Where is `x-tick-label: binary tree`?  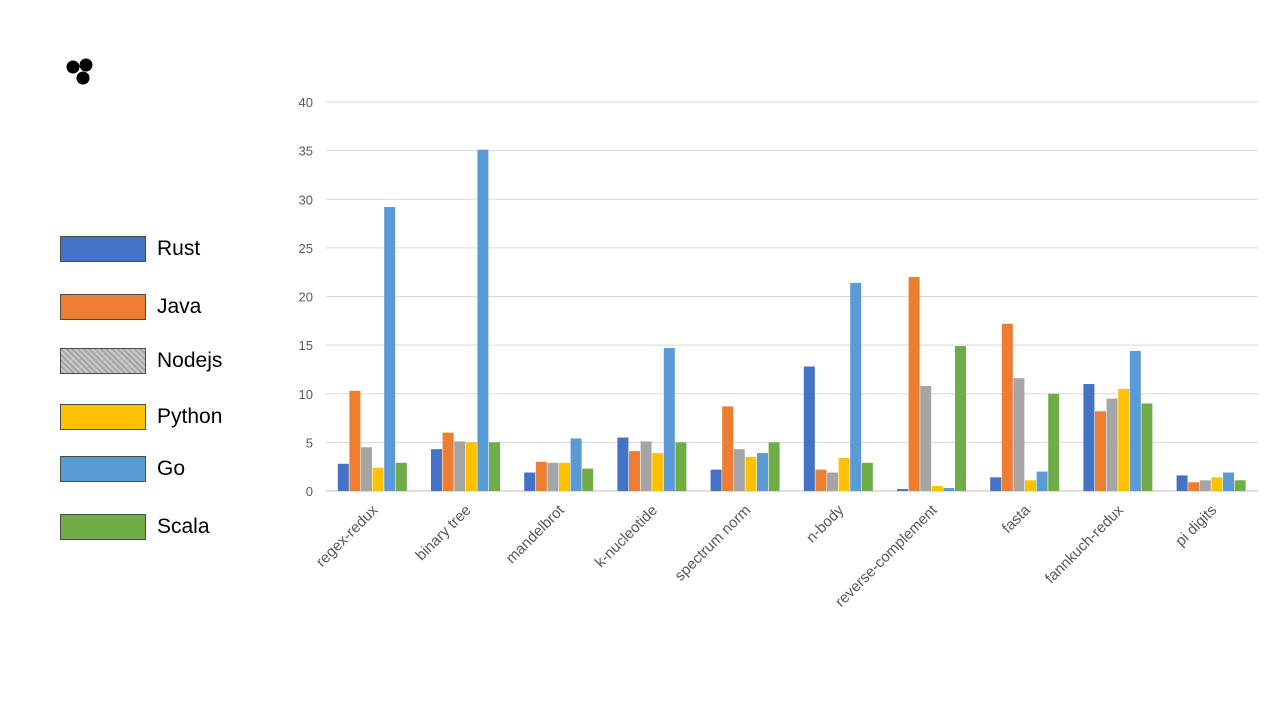
x-tick-label: binary tree is located at coordinates (443, 533).